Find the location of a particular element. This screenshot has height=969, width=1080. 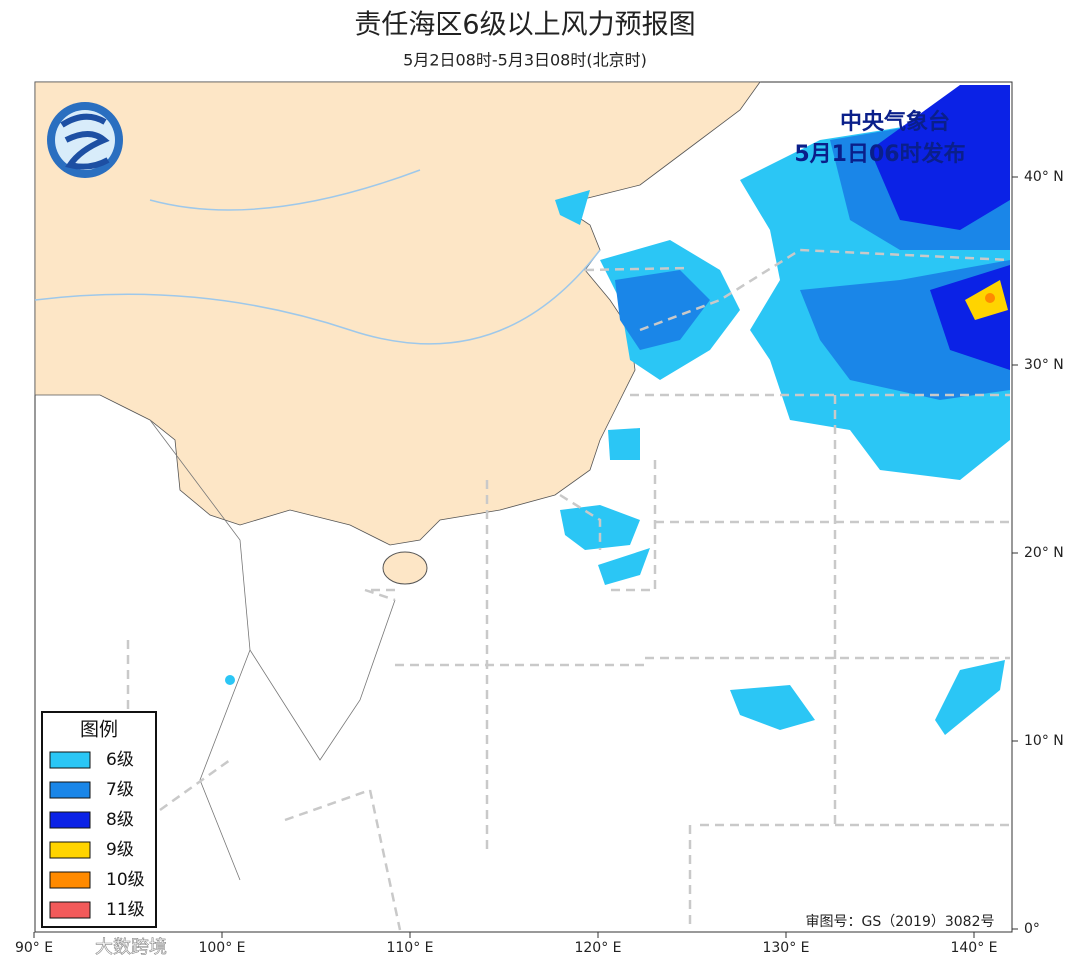

legend-label: 8级 is located at coordinates (120, 820).